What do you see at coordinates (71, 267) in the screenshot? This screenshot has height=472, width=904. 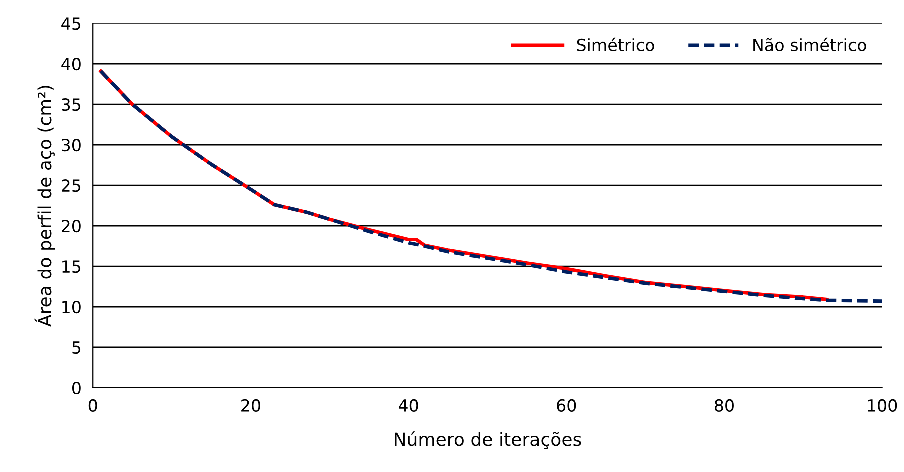 I see `y-tick-label: 15` at bounding box center [71, 267].